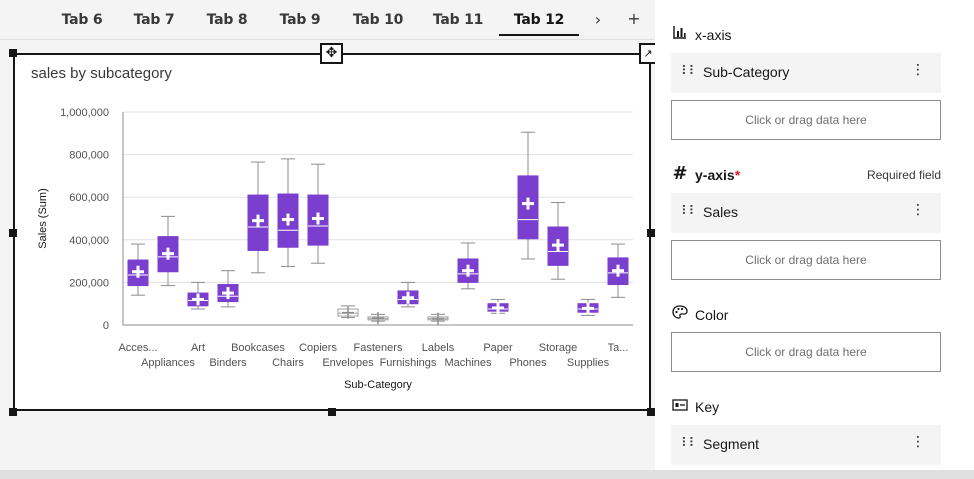 The width and height of the screenshot is (974, 479). What do you see at coordinates (634, 18) in the screenshot?
I see `add-icon: +` at bounding box center [634, 18].